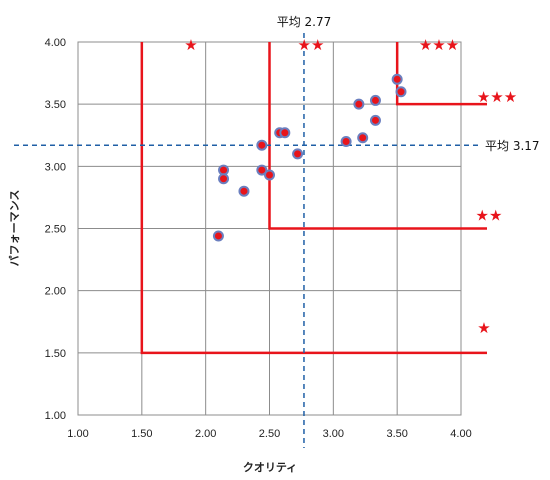  Describe the element at coordinates (77, 434) in the screenshot. I see `x-tick-label-0: 1.00` at that location.